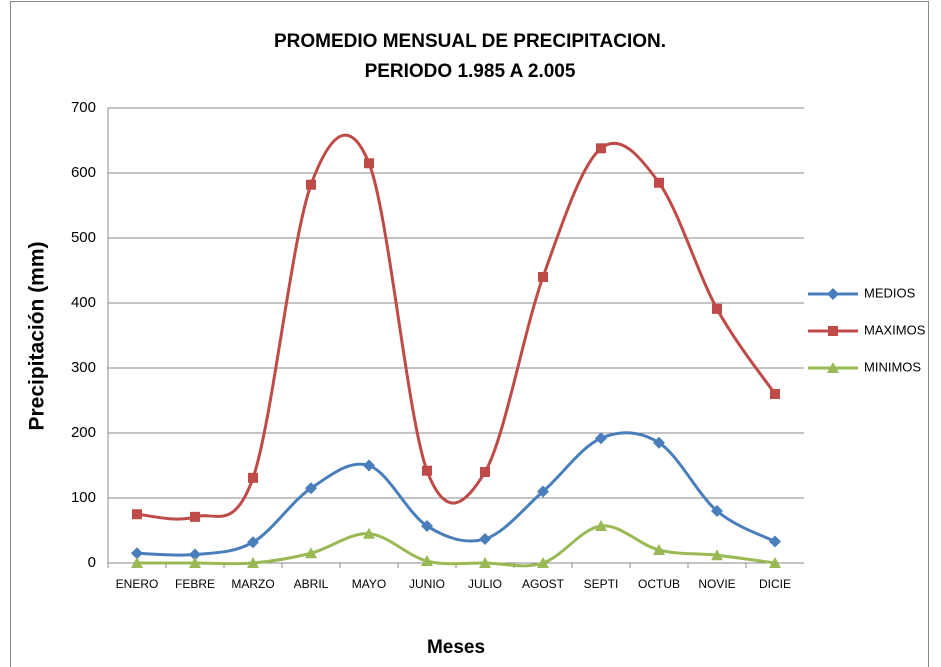 Image resolution: width=941 pixels, height=667 pixels. Describe the element at coordinates (892, 366) in the screenshot. I see `legend-label: MINIMOS` at that location.